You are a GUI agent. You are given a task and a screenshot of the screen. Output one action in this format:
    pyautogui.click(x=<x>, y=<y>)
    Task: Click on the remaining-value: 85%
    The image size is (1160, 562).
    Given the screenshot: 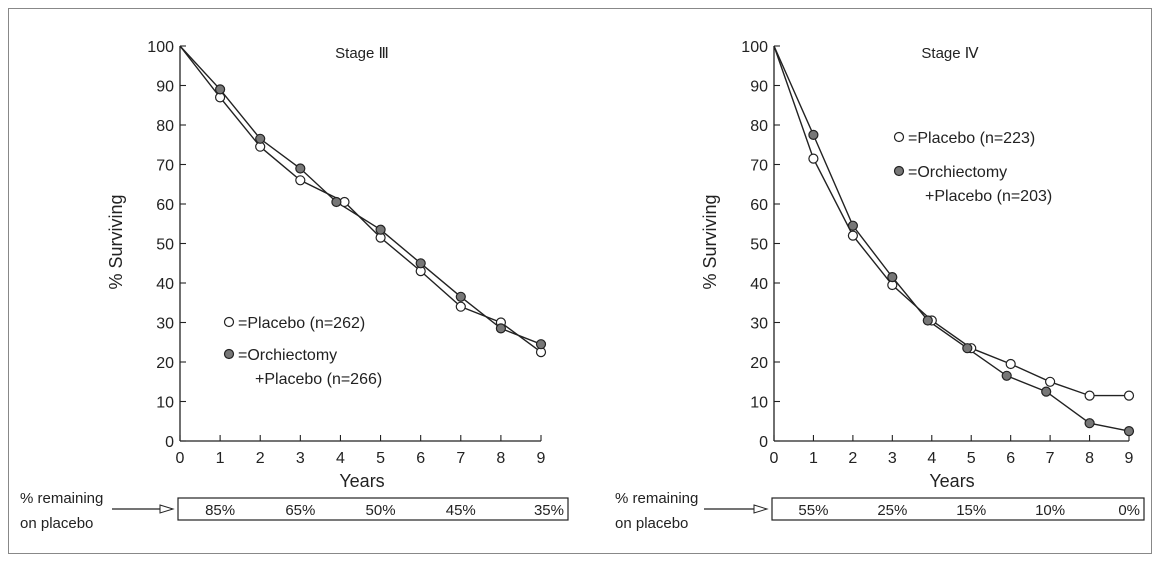 What is the action you would take?
    pyautogui.click(x=220, y=510)
    